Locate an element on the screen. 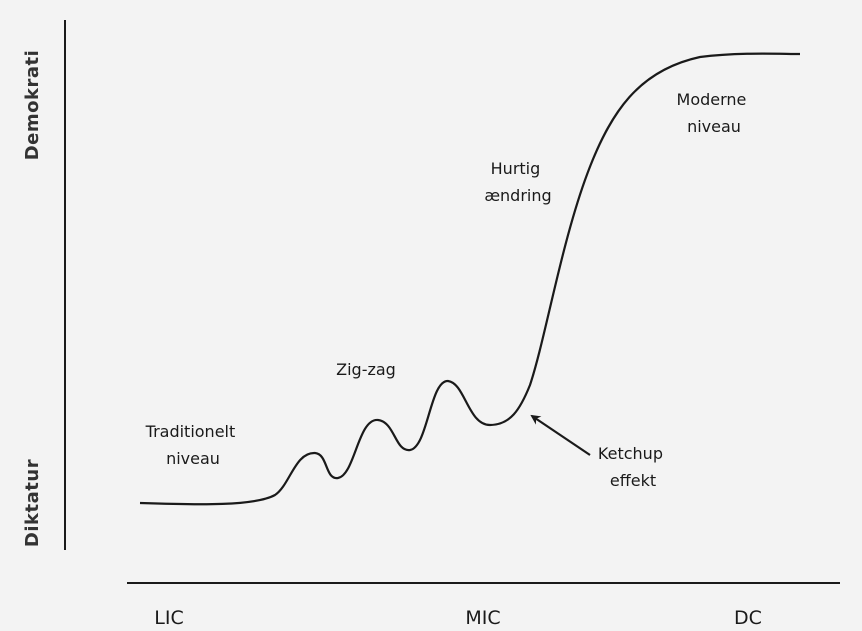 The width and height of the screenshot is (862, 631). x-label: LIC is located at coordinates (168, 618).